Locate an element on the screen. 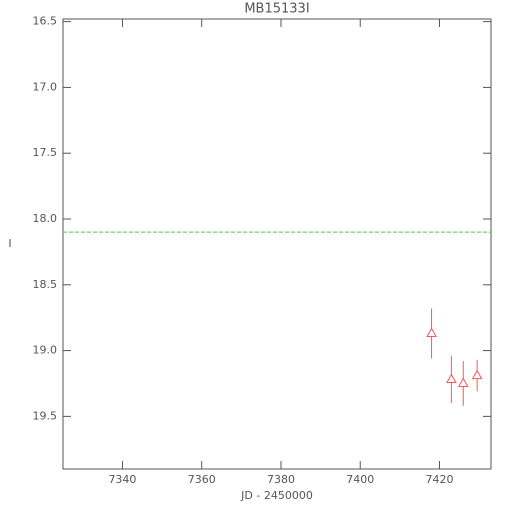  y-tick-label: 17.5 is located at coordinates (45, 152).